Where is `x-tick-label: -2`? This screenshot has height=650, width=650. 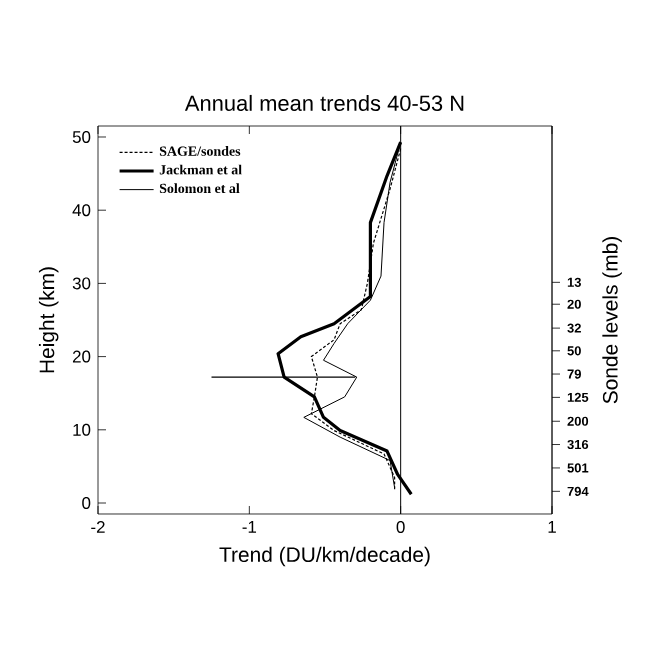 x-tick-label: -2 is located at coordinates (98, 527).